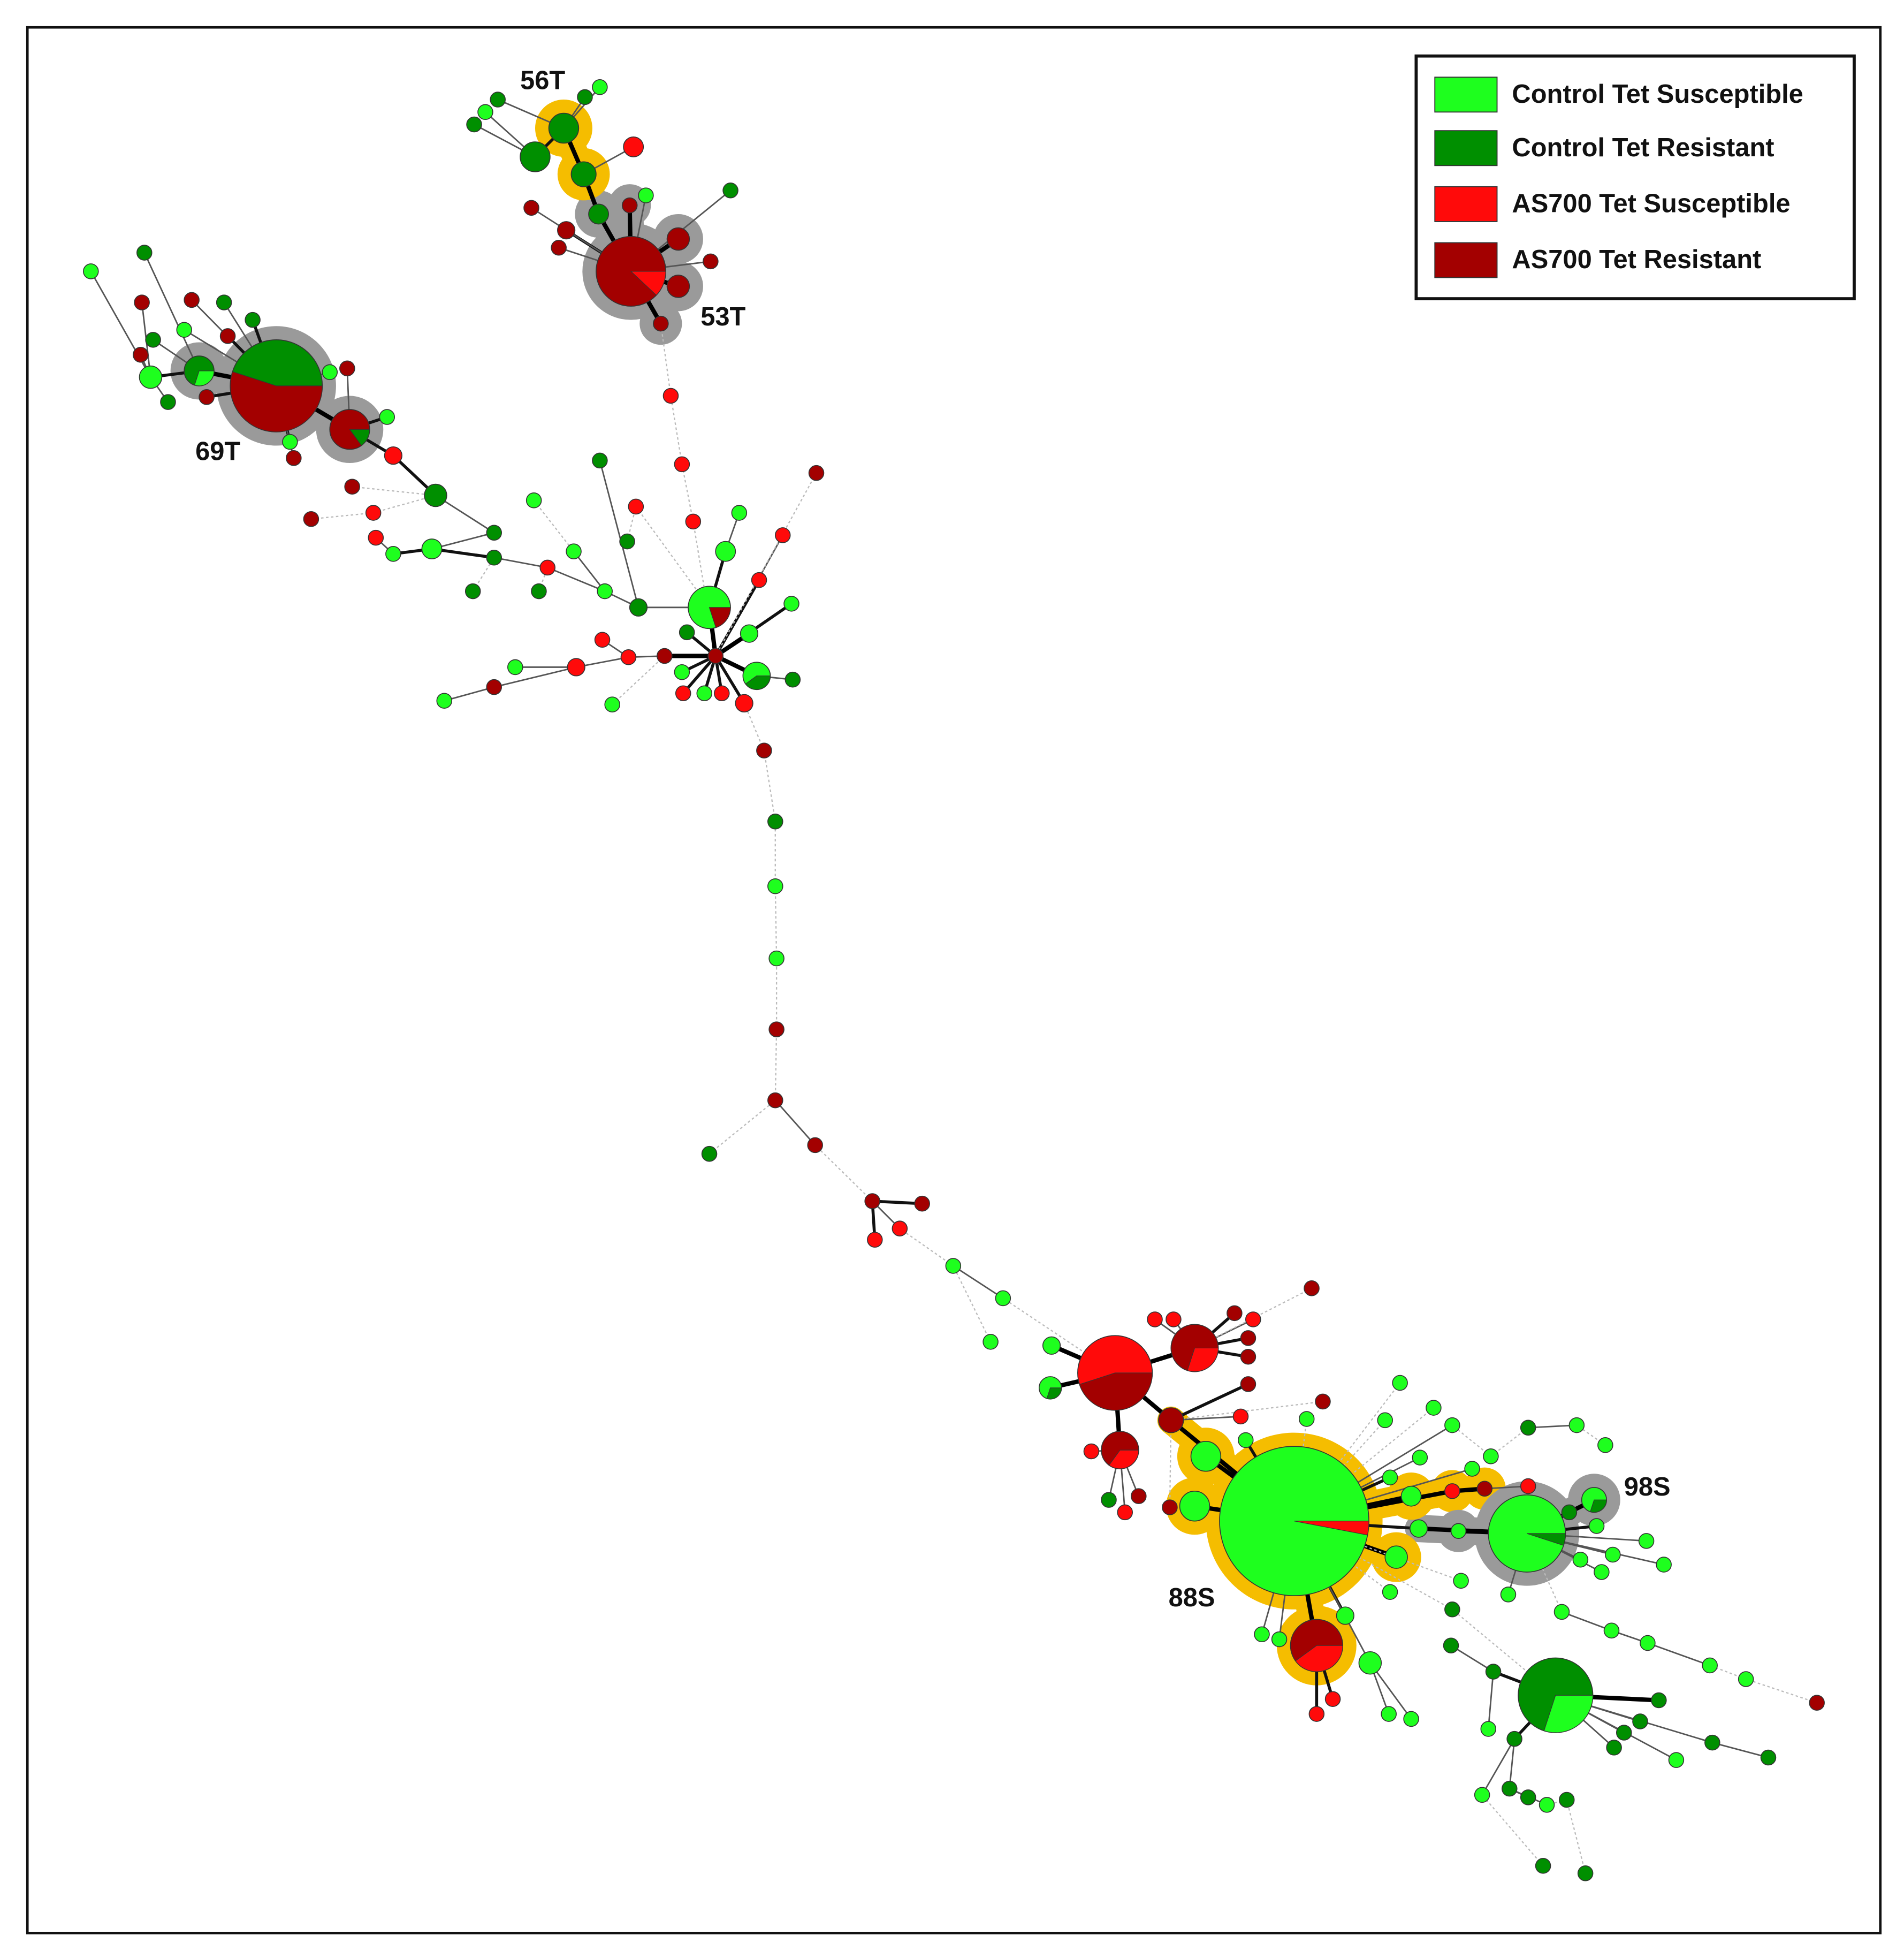 The height and width of the screenshot is (1943, 1904). I want to click on legend-swatch, so click(1466, 204).